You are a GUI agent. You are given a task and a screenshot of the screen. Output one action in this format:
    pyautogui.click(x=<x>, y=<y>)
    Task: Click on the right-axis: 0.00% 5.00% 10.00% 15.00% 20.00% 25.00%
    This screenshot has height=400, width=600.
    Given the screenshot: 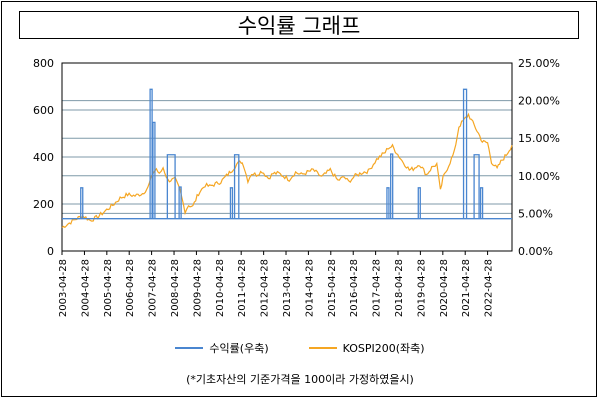 What is the action you would take?
    pyautogui.click(x=539, y=157)
    